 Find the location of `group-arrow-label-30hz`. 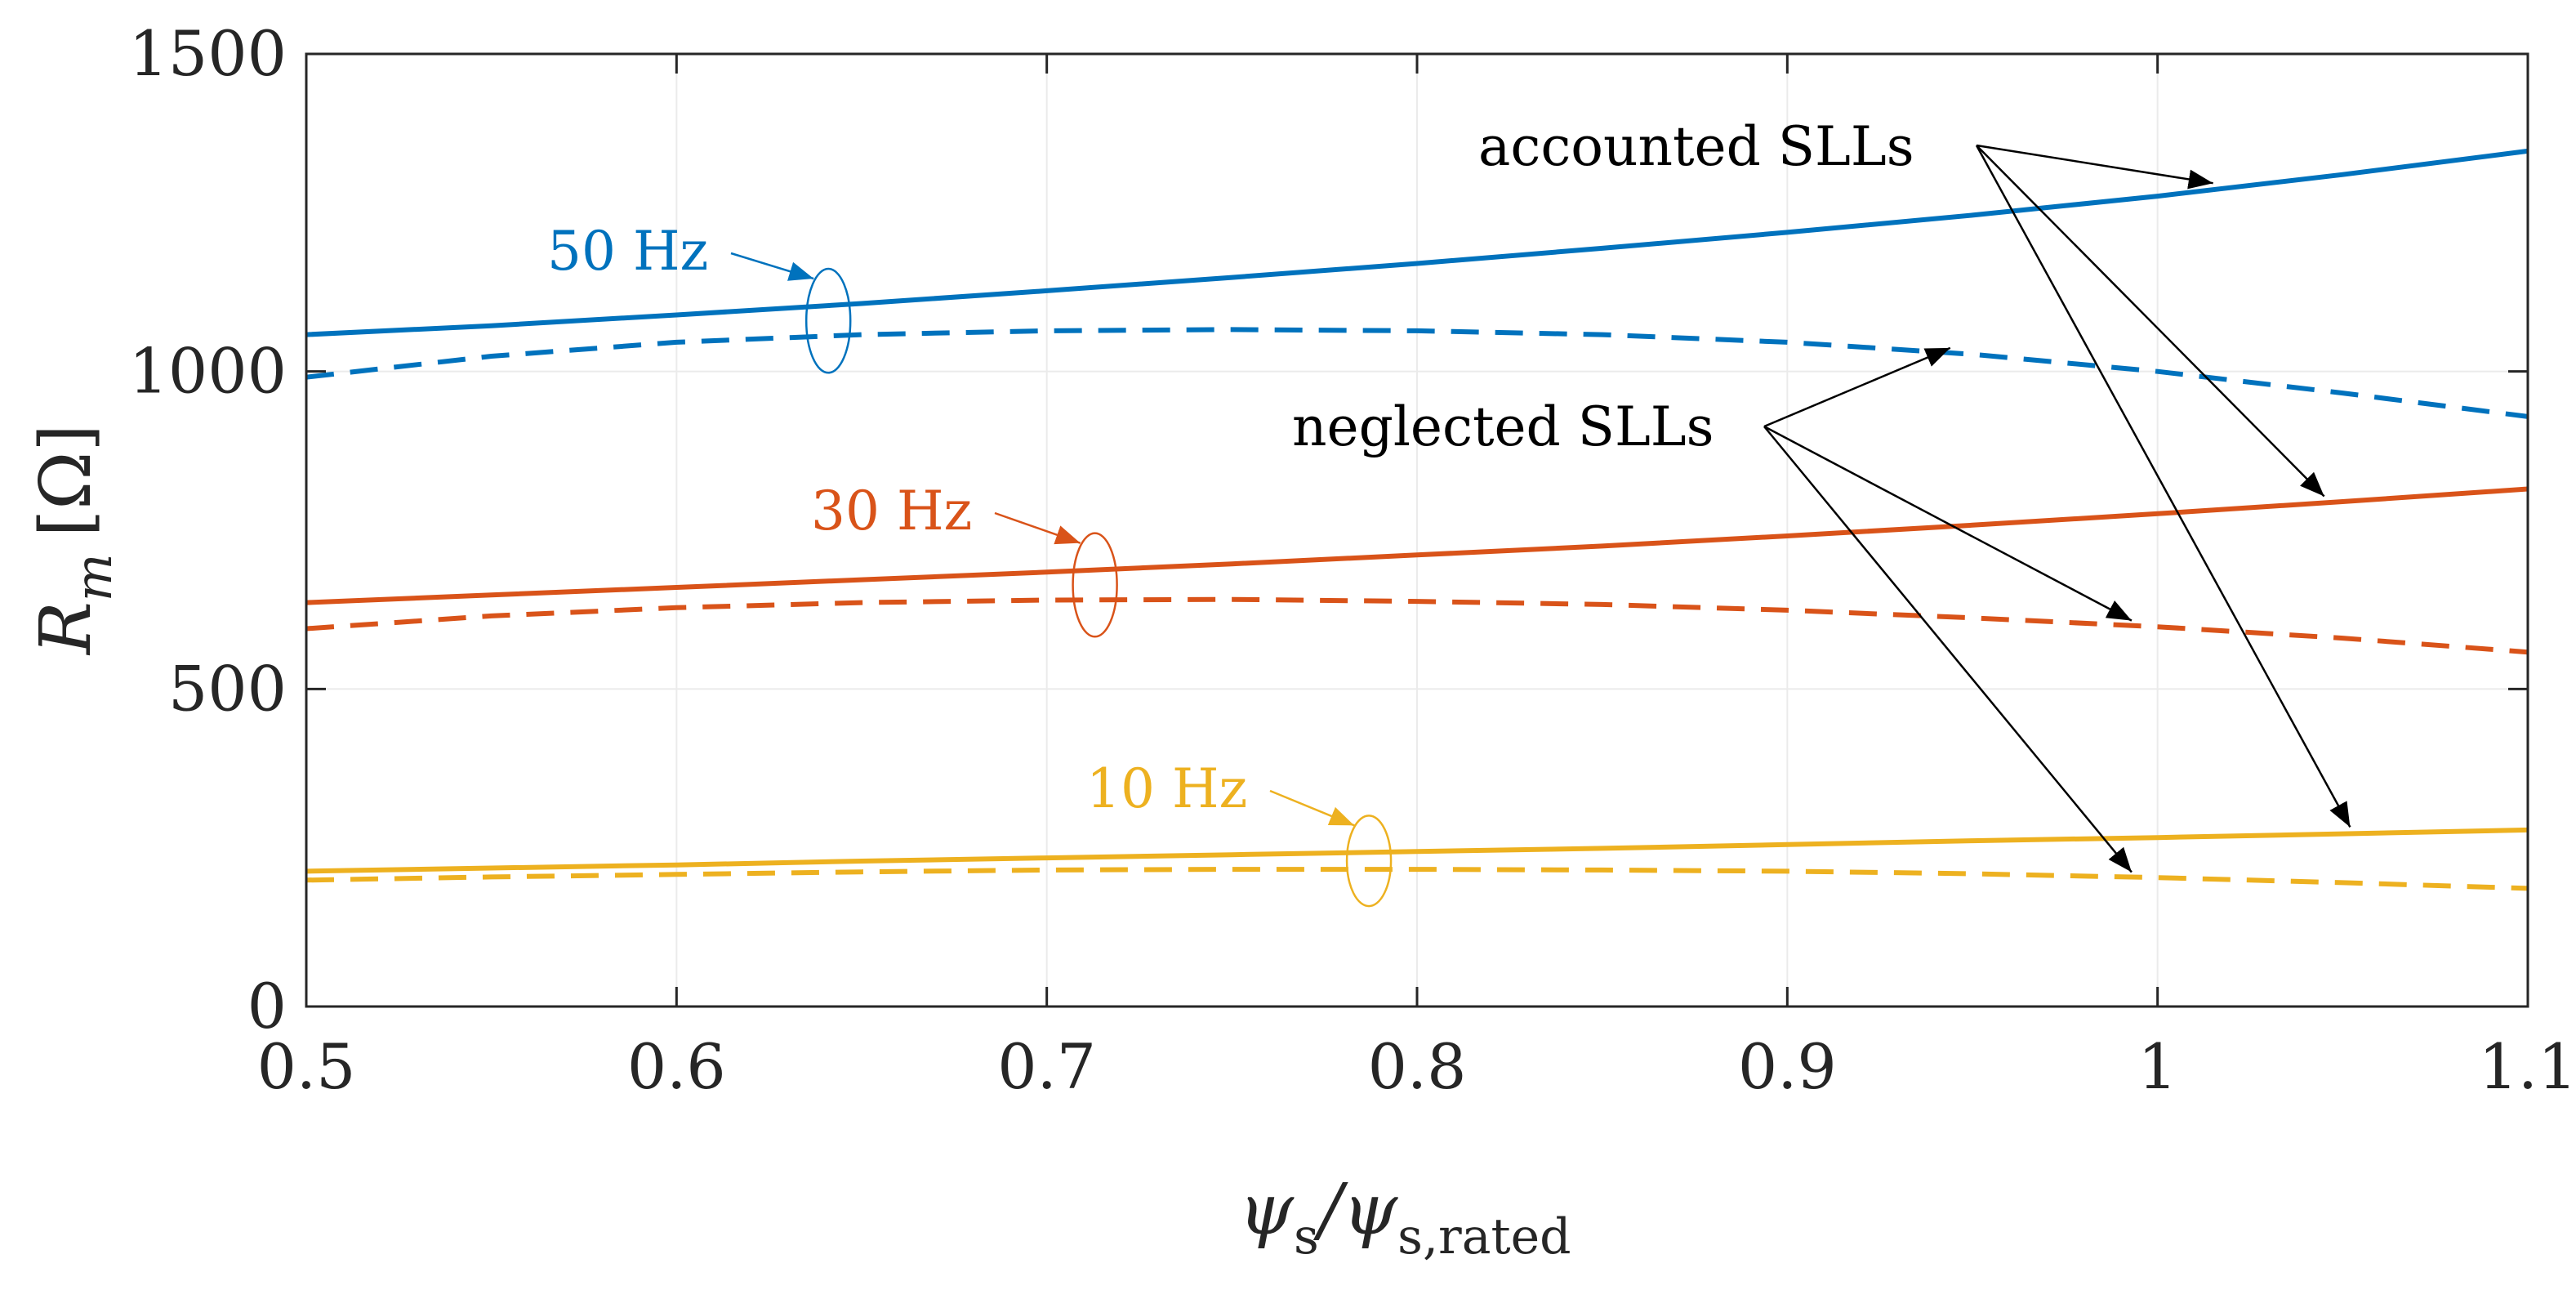

group-arrow-label-30hz is located at coordinates (1037, 528).